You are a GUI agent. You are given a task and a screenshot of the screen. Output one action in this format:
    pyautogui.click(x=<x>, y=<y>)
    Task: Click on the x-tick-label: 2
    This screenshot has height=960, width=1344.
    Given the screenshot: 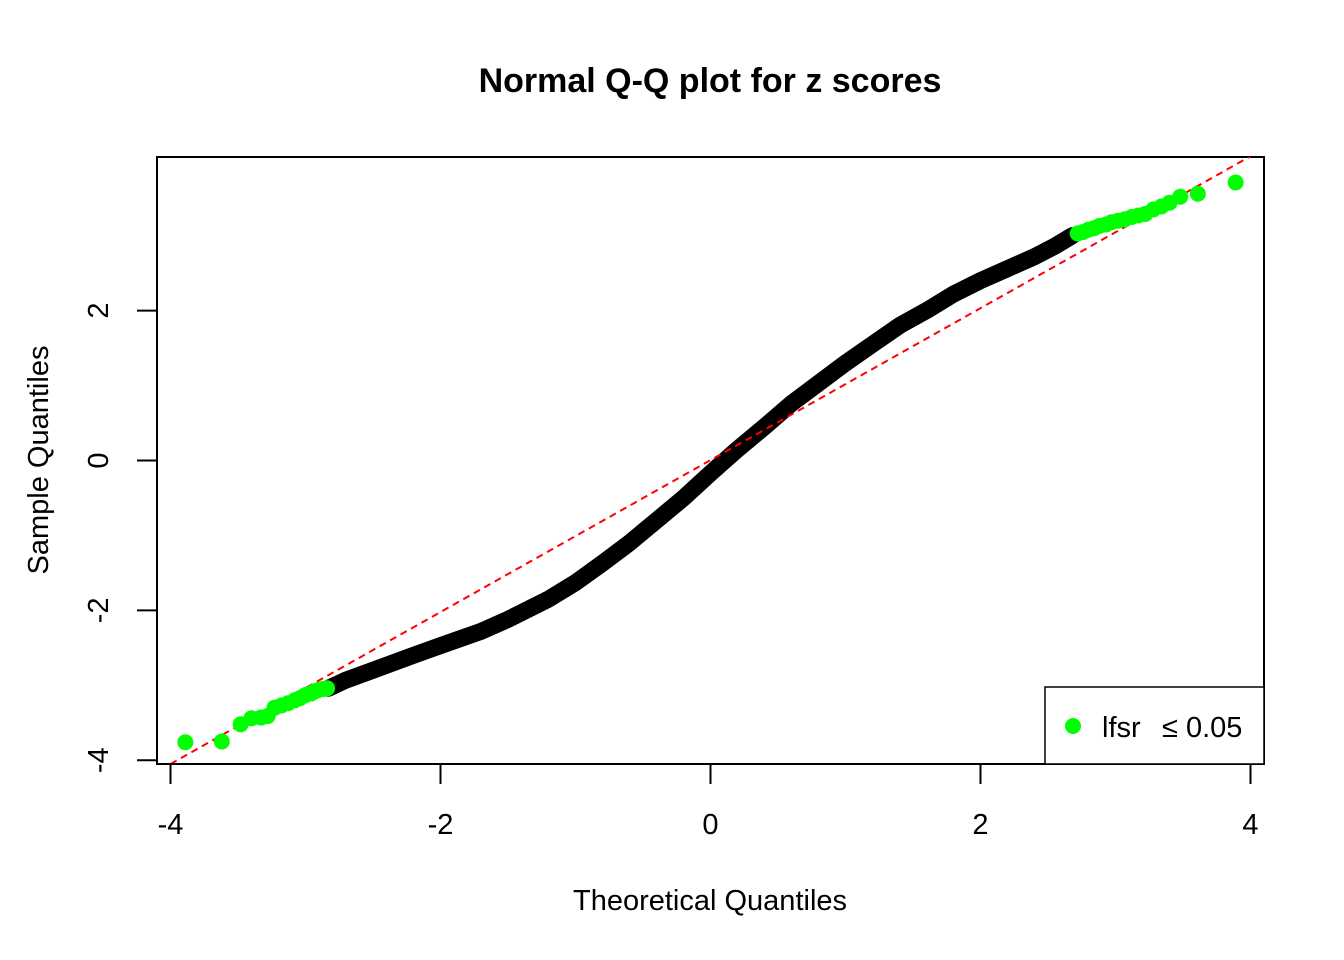 What is the action you would take?
    pyautogui.click(x=980, y=825)
    